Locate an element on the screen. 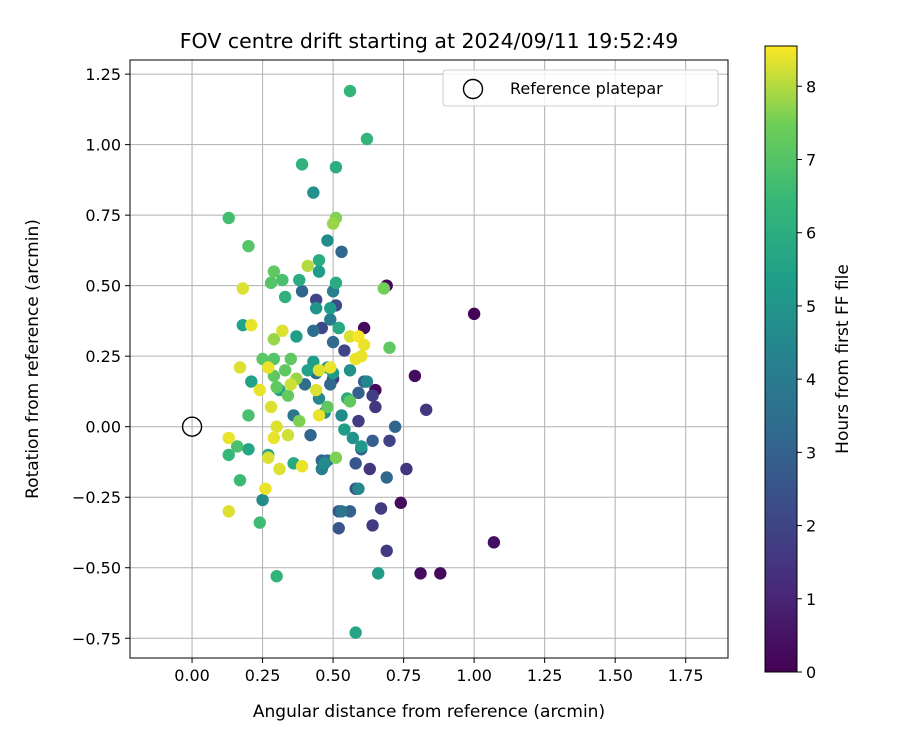 This screenshot has width=900, height=750. colorbar-tick-label: 6 is located at coordinates (811, 233).